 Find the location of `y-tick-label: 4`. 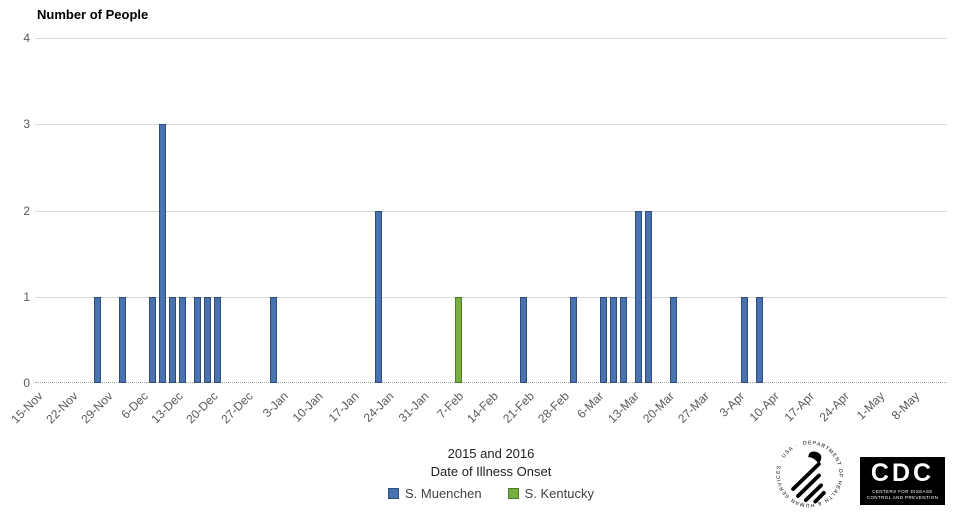

y-tick-label: 4 is located at coordinates (26, 38).